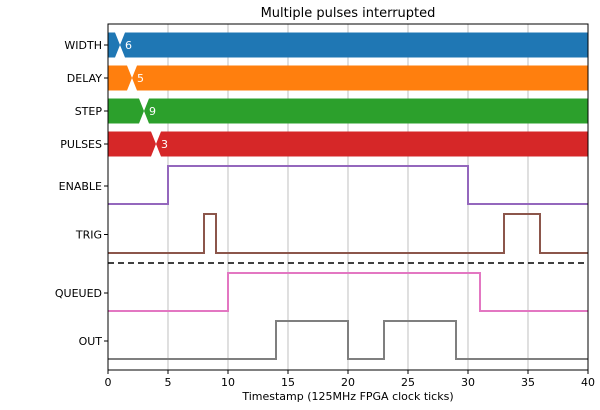 The height and width of the screenshot is (410, 600). Describe the element at coordinates (228, 382) in the screenshot. I see `x-tick-label: 10` at that location.